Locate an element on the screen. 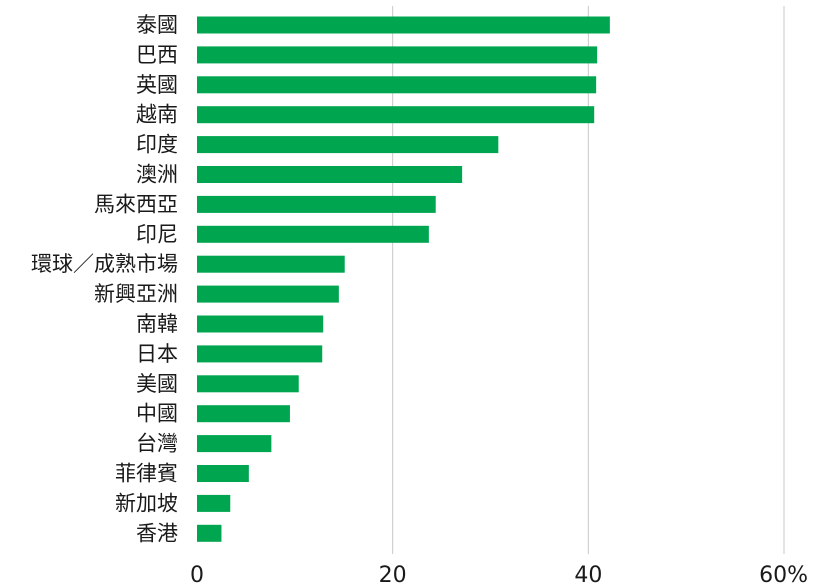 This screenshot has height=586, width=833. category-label: 馬來西亞 is located at coordinates (136, 204).